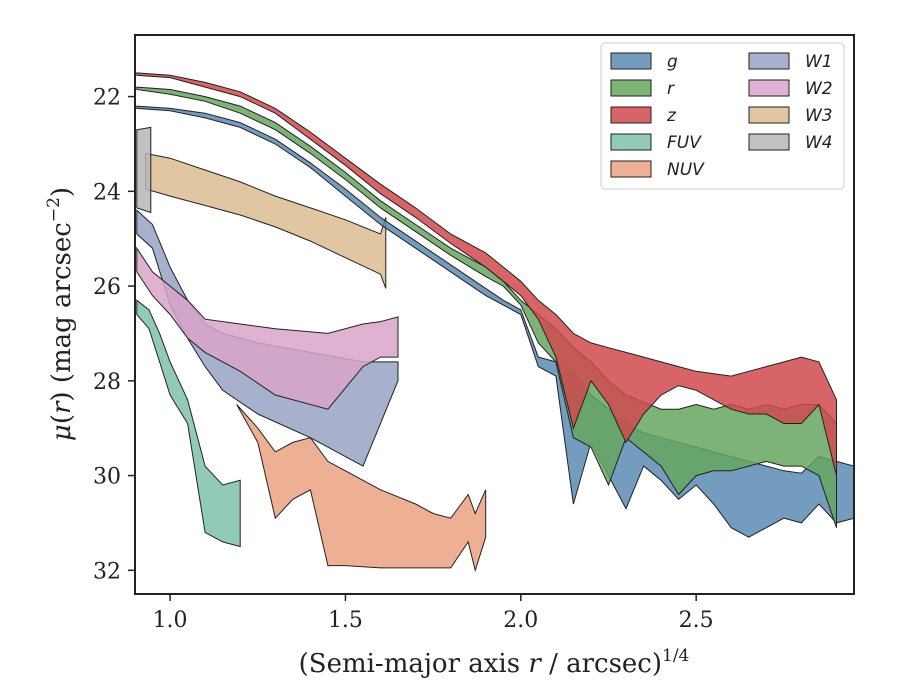 The width and height of the screenshot is (900, 700). I want to click on band-w4, so click(144, 170).